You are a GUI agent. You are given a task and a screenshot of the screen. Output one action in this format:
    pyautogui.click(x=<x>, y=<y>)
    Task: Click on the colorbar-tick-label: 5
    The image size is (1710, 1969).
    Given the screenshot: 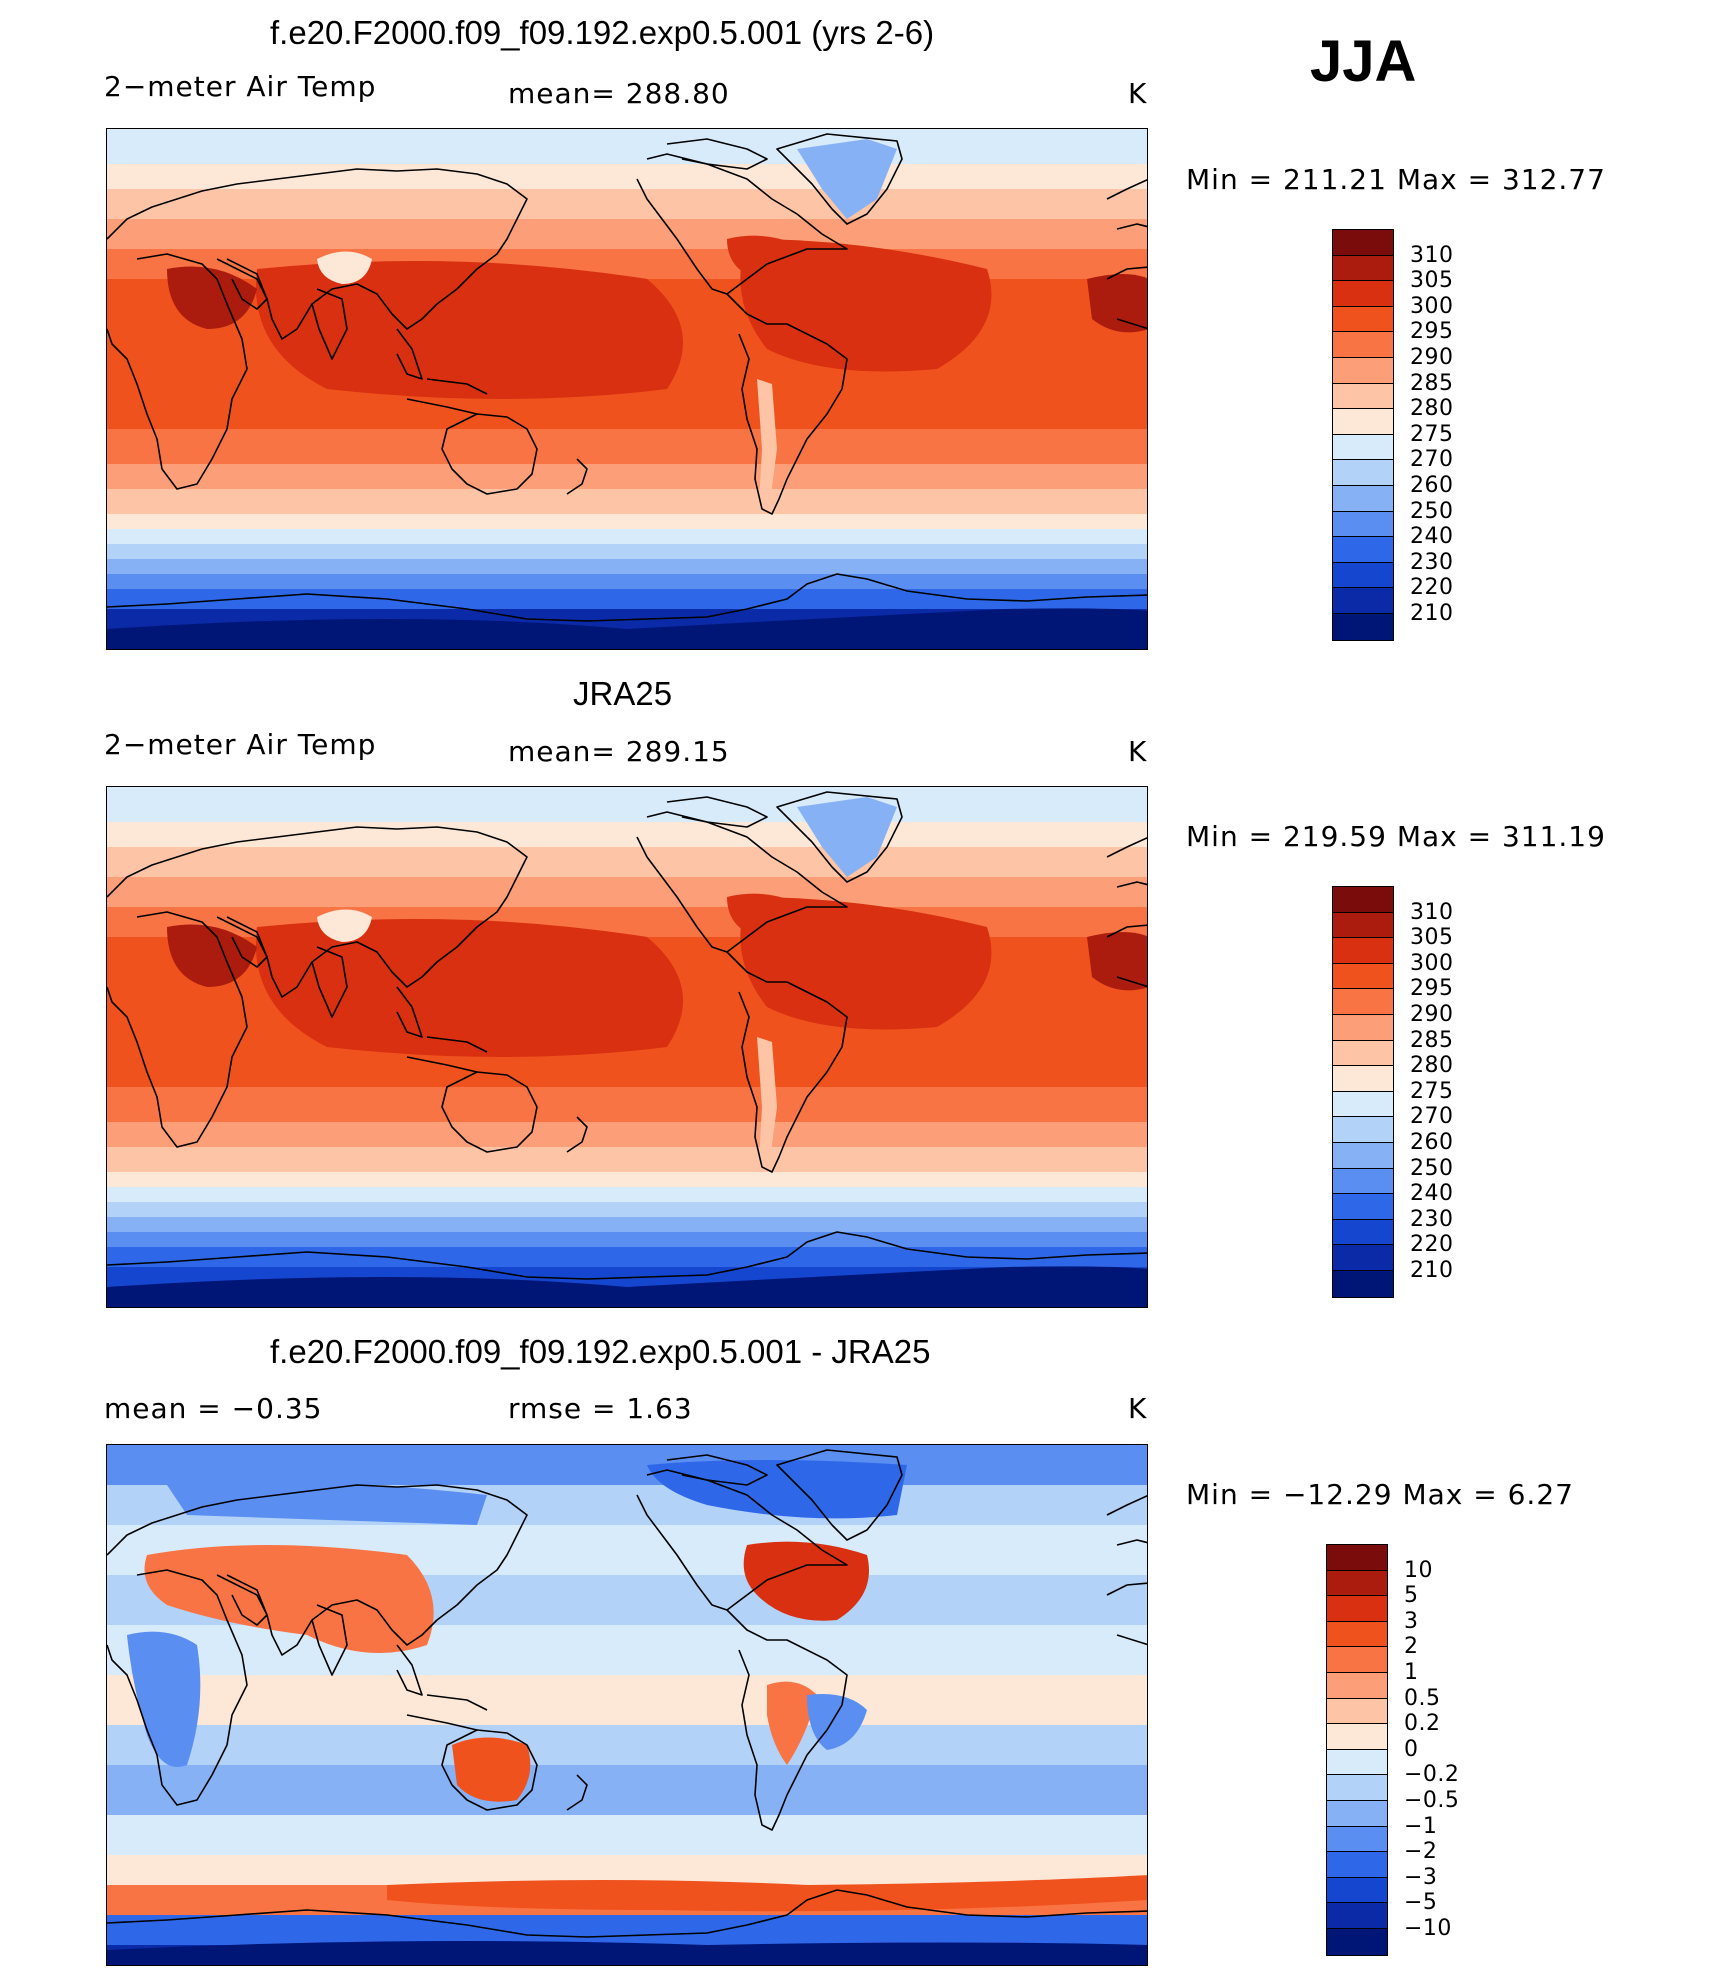 What is the action you would take?
    pyautogui.click(x=1411, y=1596)
    